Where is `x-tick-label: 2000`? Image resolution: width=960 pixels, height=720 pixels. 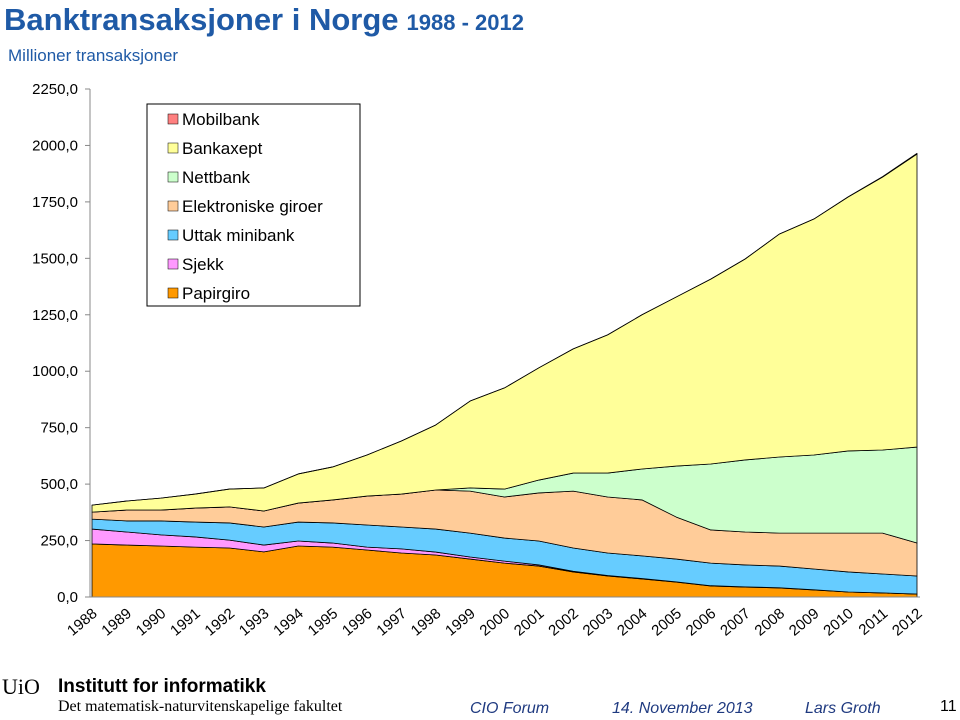
x-tick-label: 2000 is located at coordinates (495, 622).